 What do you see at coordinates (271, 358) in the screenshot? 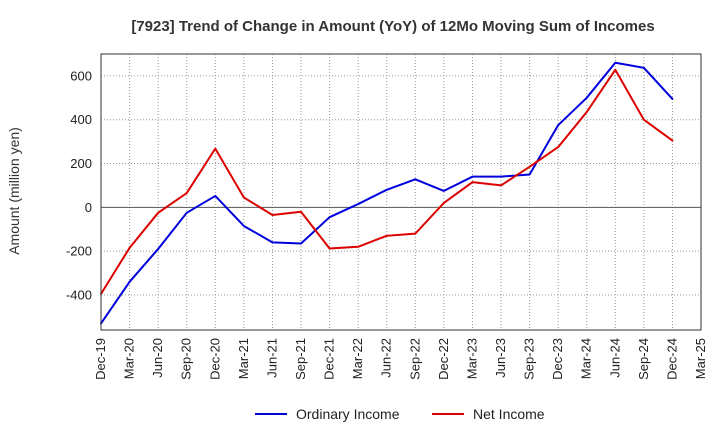
I see `x-tick-label: Jun-21` at bounding box center [271, 358].